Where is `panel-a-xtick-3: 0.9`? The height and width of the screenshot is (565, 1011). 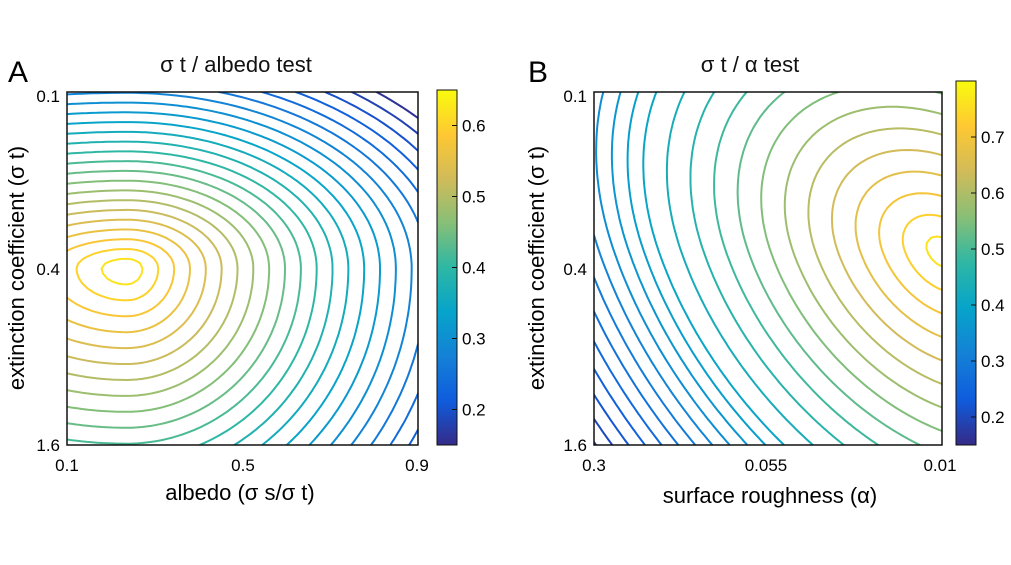
panel-a-xtick-3: 0.9 is located at coordinates (417, 465).